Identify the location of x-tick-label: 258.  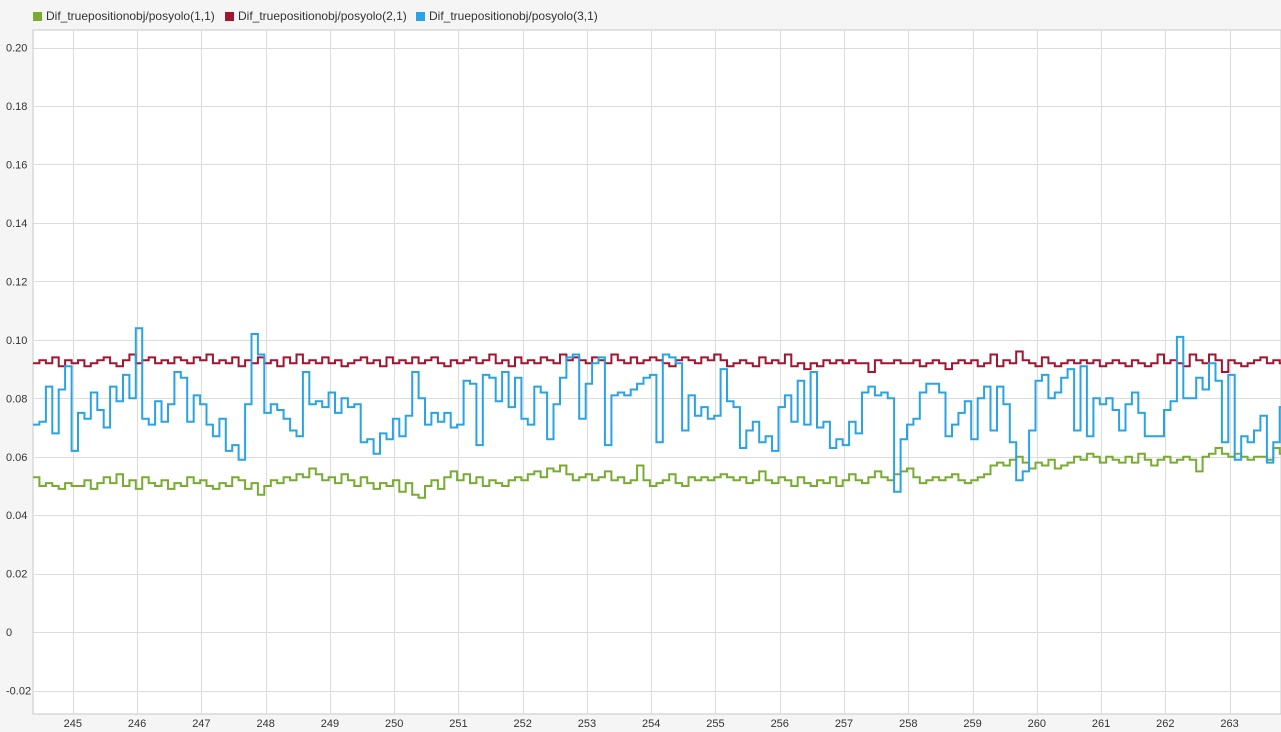
(908, 724).